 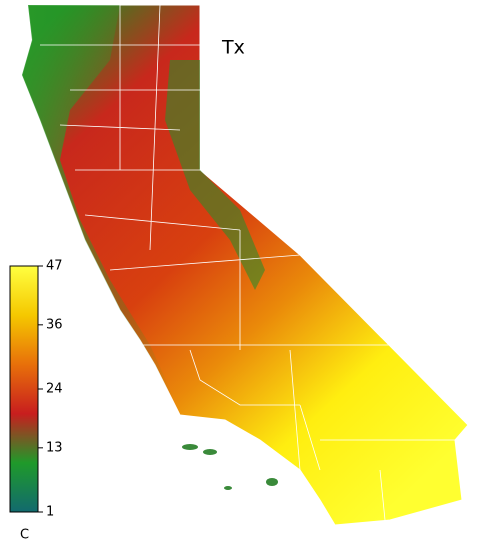 What do you see at coordinates (54, 324) in the screenshot?
I see `colorbar-tick-label: 36` at bounding box center [54, 324].